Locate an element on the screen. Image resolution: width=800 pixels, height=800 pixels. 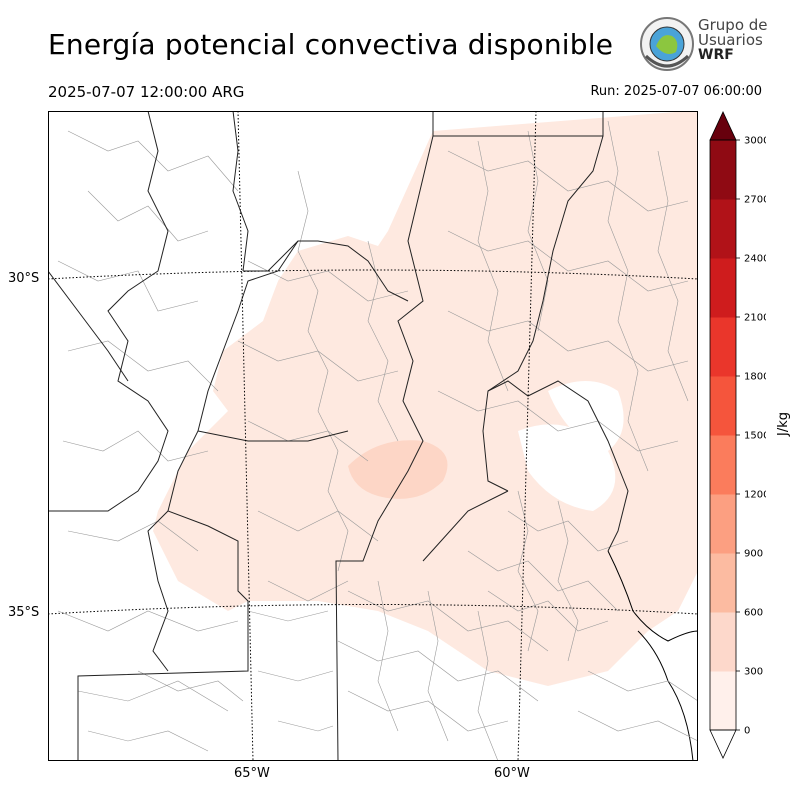
colorbar-tick-label: 0 is located at coordinates (747, 731).